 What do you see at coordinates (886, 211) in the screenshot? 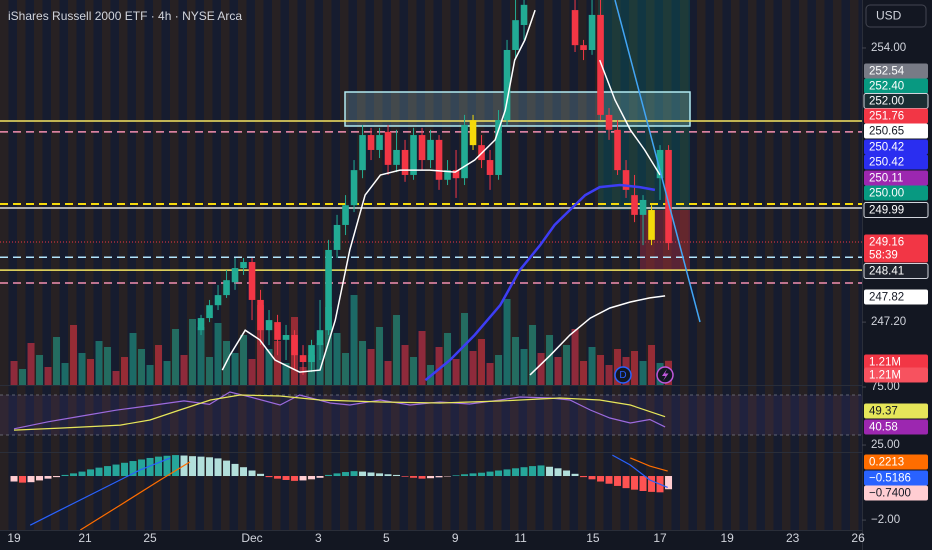
I see `price-label: 249.99` at bounding box center [886, 211].